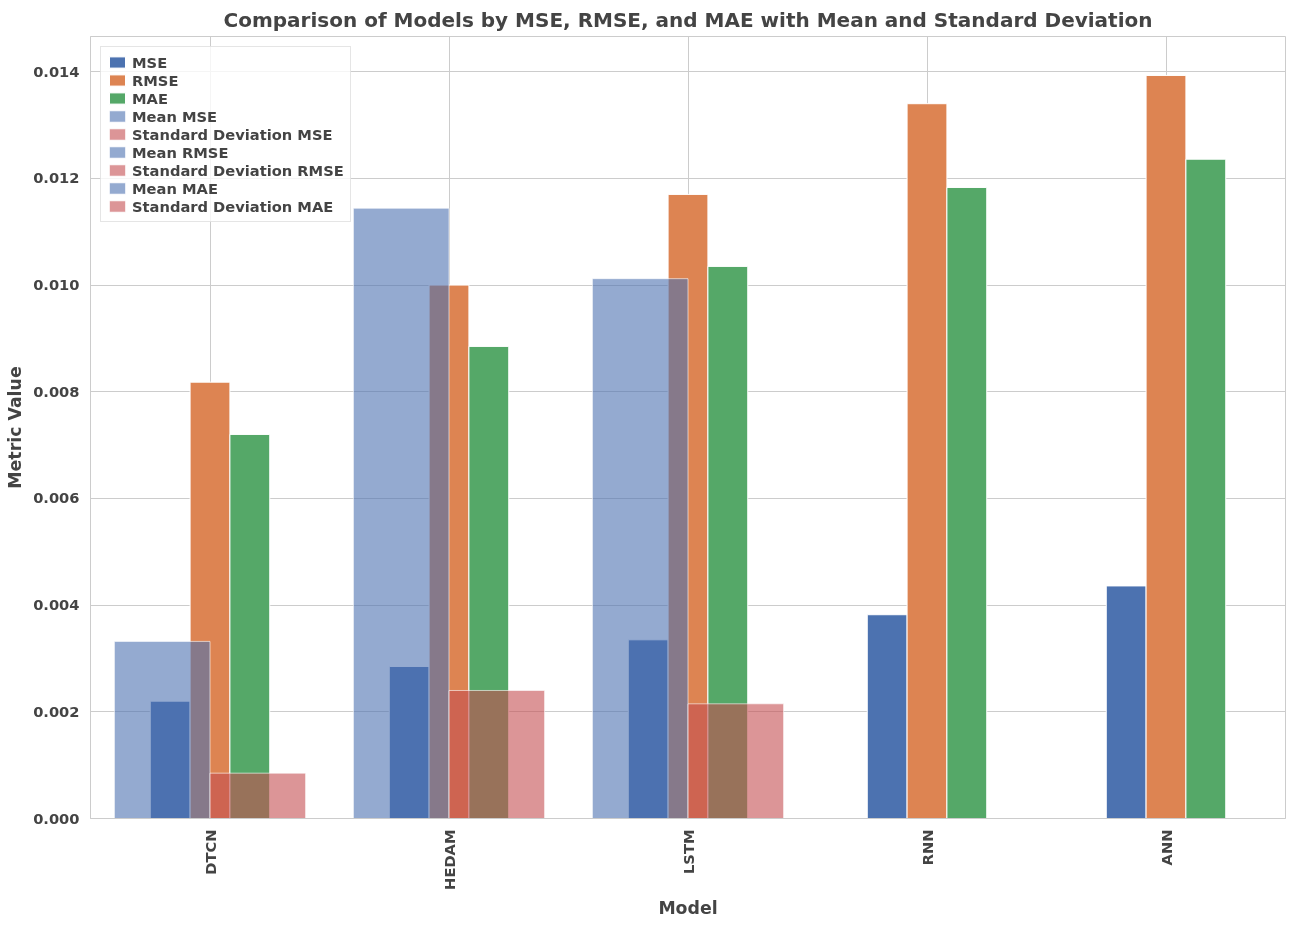 This screenshot has height=931, width=1298. Describe the element at coordinates (688, 851) in the screenshot. I see `x-tick-label: LSTM` at that location.